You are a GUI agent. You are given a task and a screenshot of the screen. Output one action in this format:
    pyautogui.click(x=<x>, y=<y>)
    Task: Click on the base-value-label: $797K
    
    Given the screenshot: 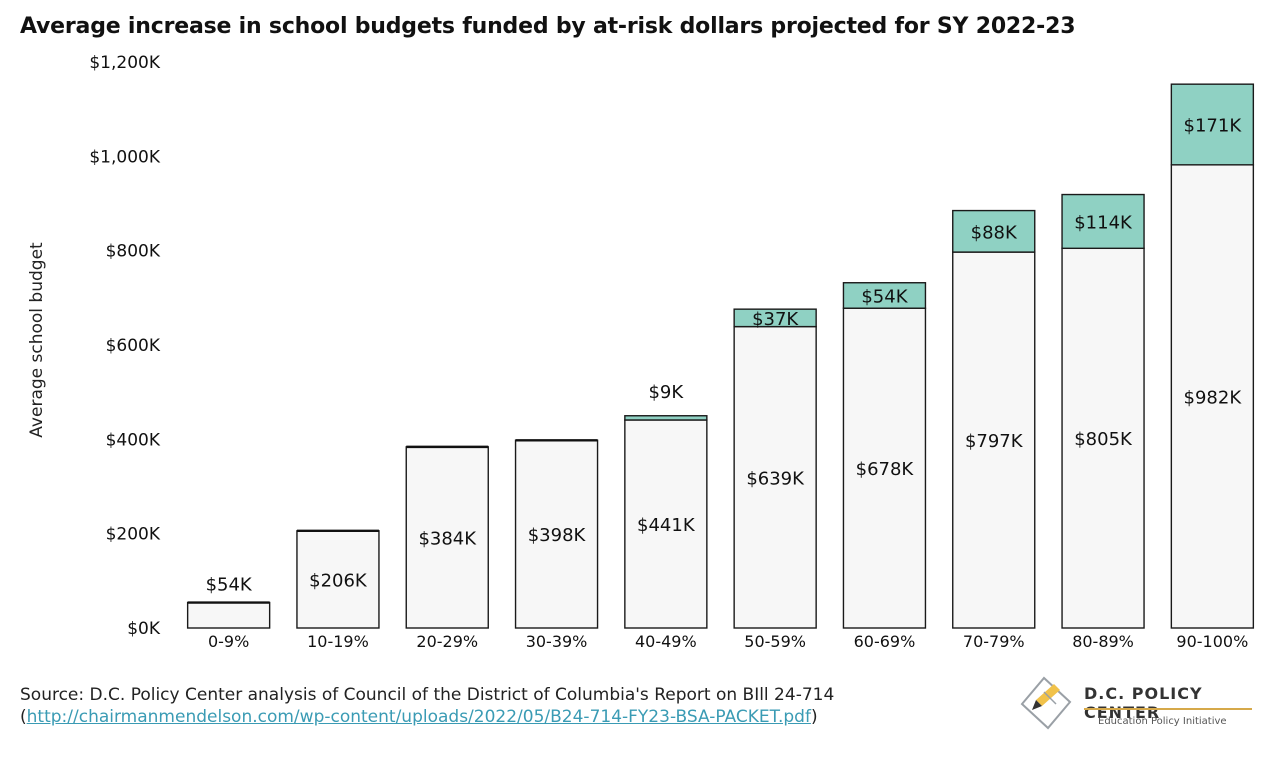 What is the action you would take?
    pyautogui.click(x=994, y=441)
    